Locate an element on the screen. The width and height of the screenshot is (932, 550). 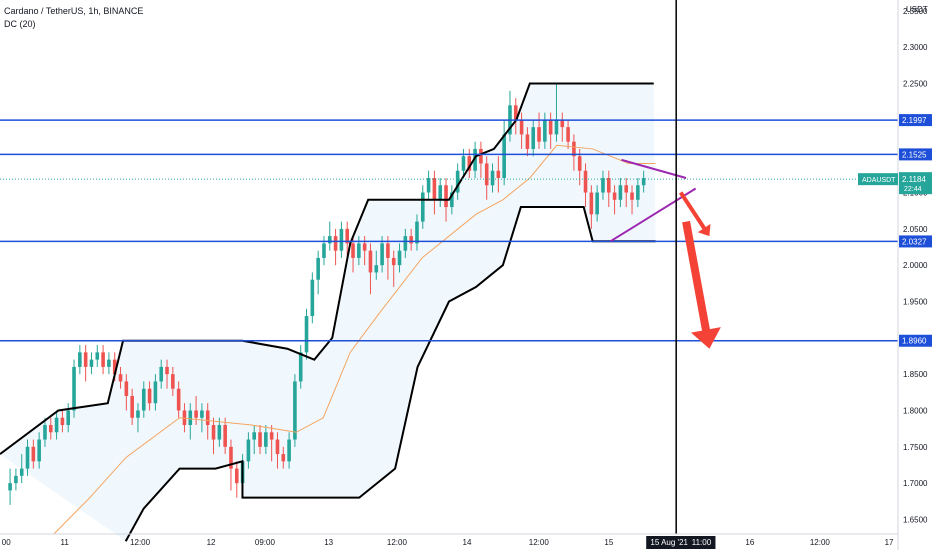
y-tick-label: 2.2500 is located at coordinates (915, 84).